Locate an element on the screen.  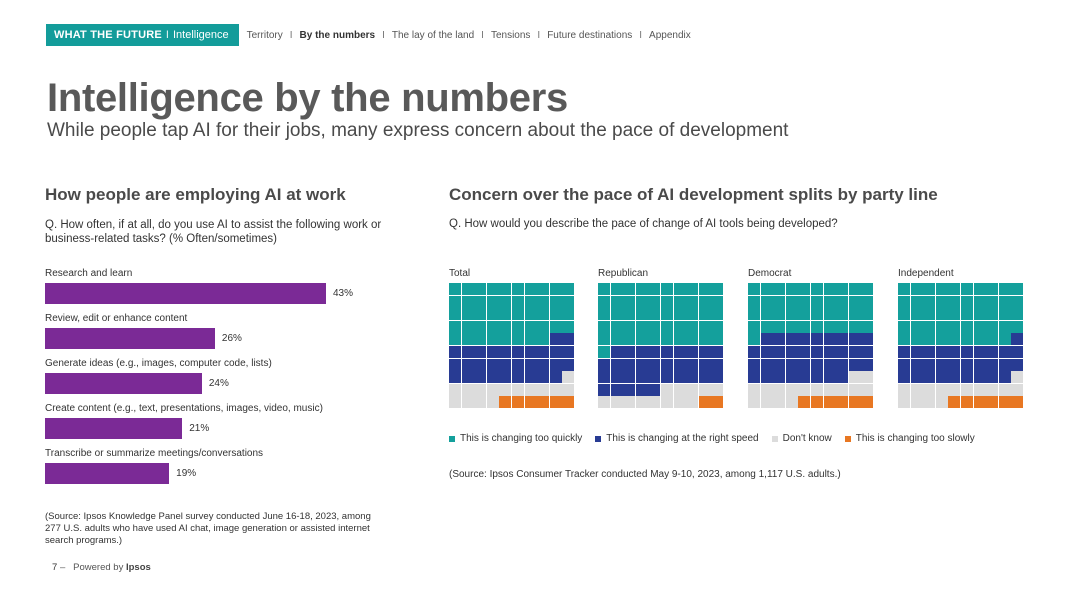
nav-link-appendix: Appendix is located at coordinates (670, 35).